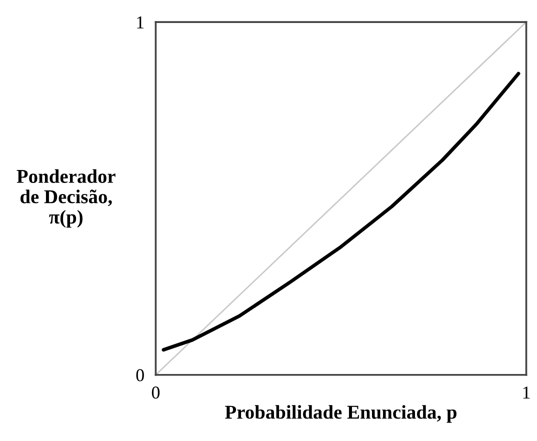  I want to click on x-axis-title: Probabilidade Enunciada, p, so click(340, 414).